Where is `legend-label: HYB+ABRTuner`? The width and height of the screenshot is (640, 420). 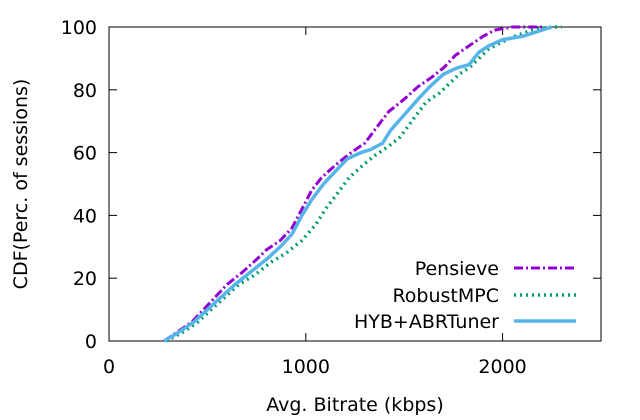
legend-label: HYB+ABRTuner is located at coordinates (426, 322).